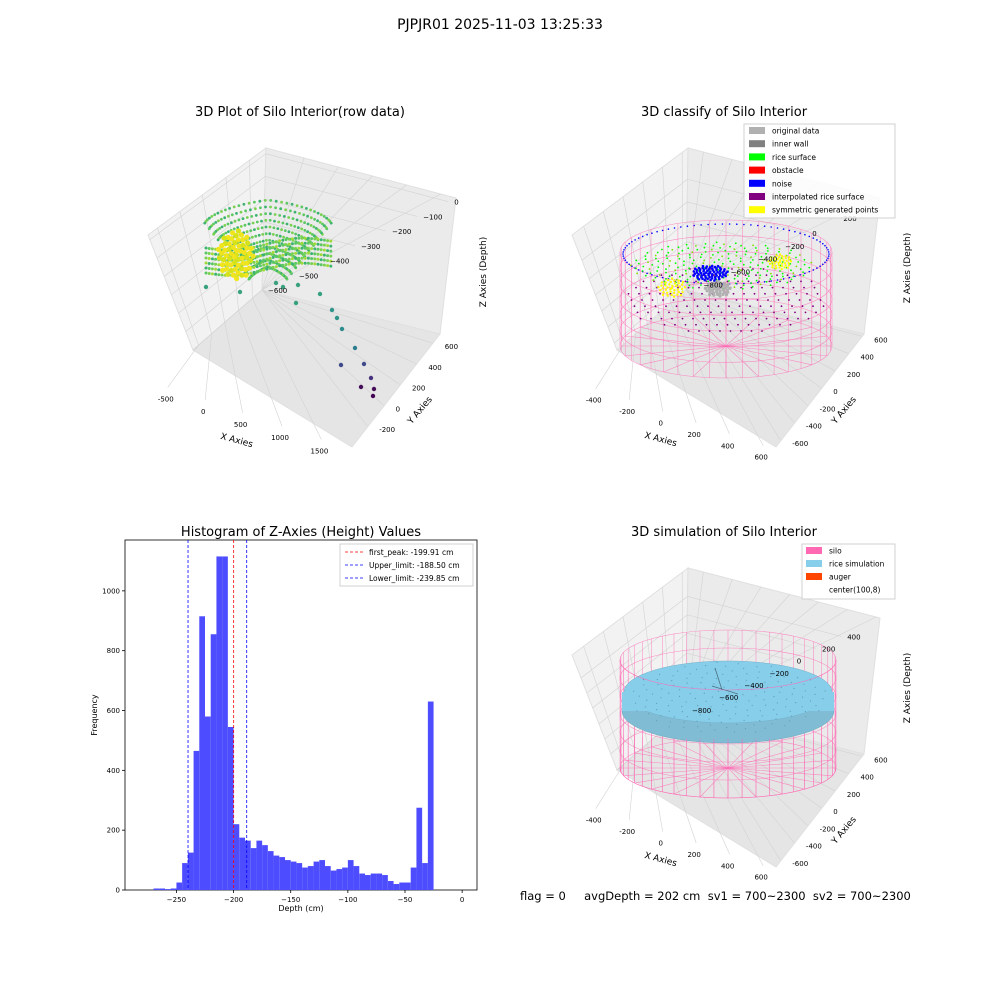 The height and width of the screenshot is (1000, 1000). I want to click on legend-label: center(100,8), so click(855, 590).